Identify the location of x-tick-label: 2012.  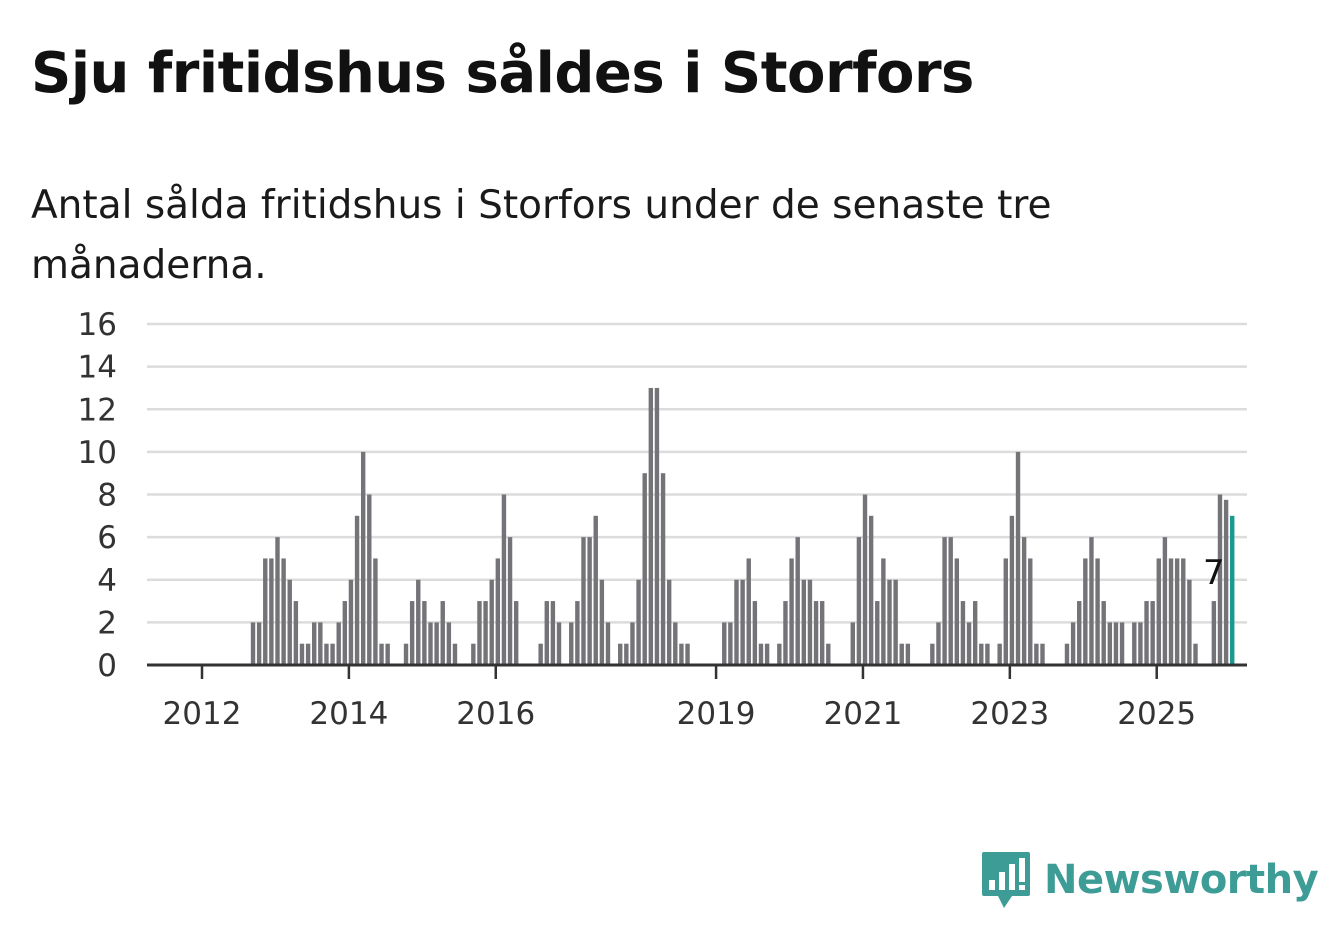
(202, 714).